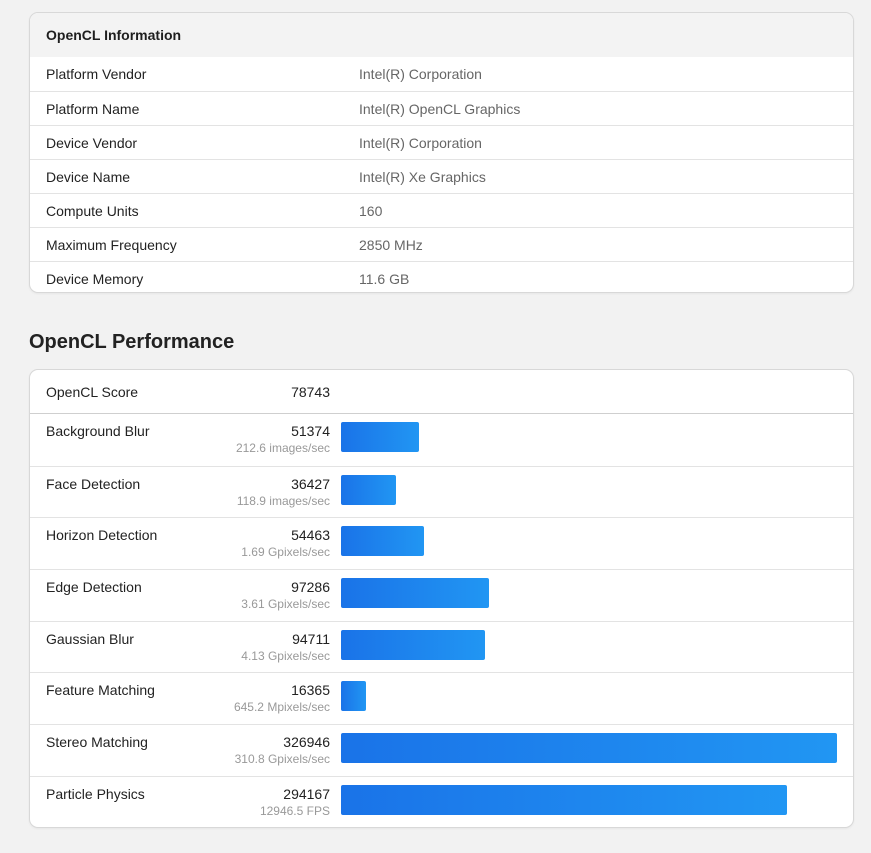  What do you see at coordinates (441, 210) in the screenshot?
I see `info-row: Compute Units 160` at bounding box center [441, 210].